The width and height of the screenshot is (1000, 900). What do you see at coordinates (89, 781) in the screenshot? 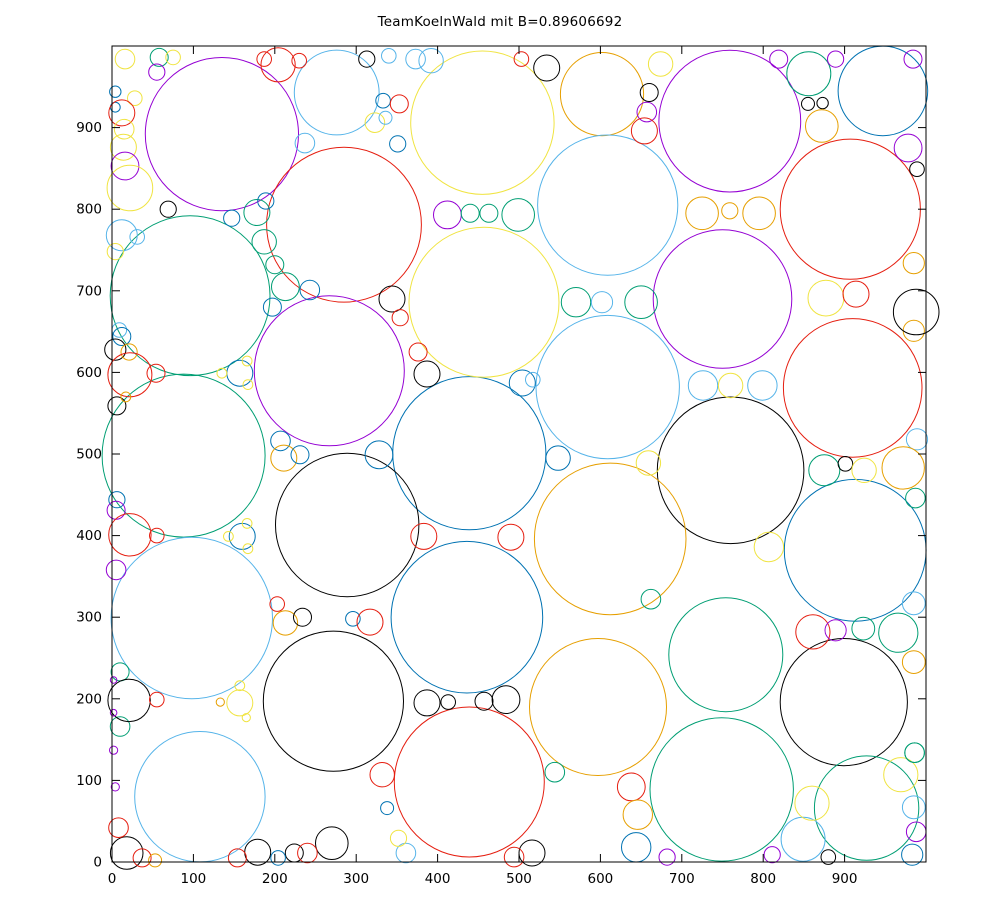
I see `y-tick-label: 100` at bounding box center [89, 781].